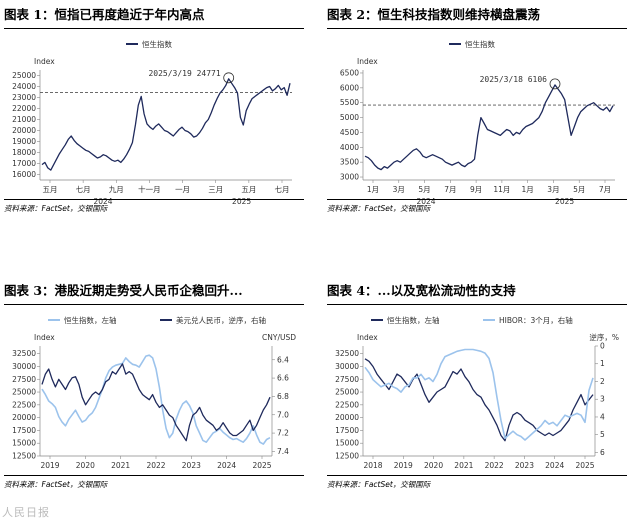  What do you see at coordinates (602, 363) in the screenshot?
I see `y-right-tick-label: 1` at bounding box center [602, 363].